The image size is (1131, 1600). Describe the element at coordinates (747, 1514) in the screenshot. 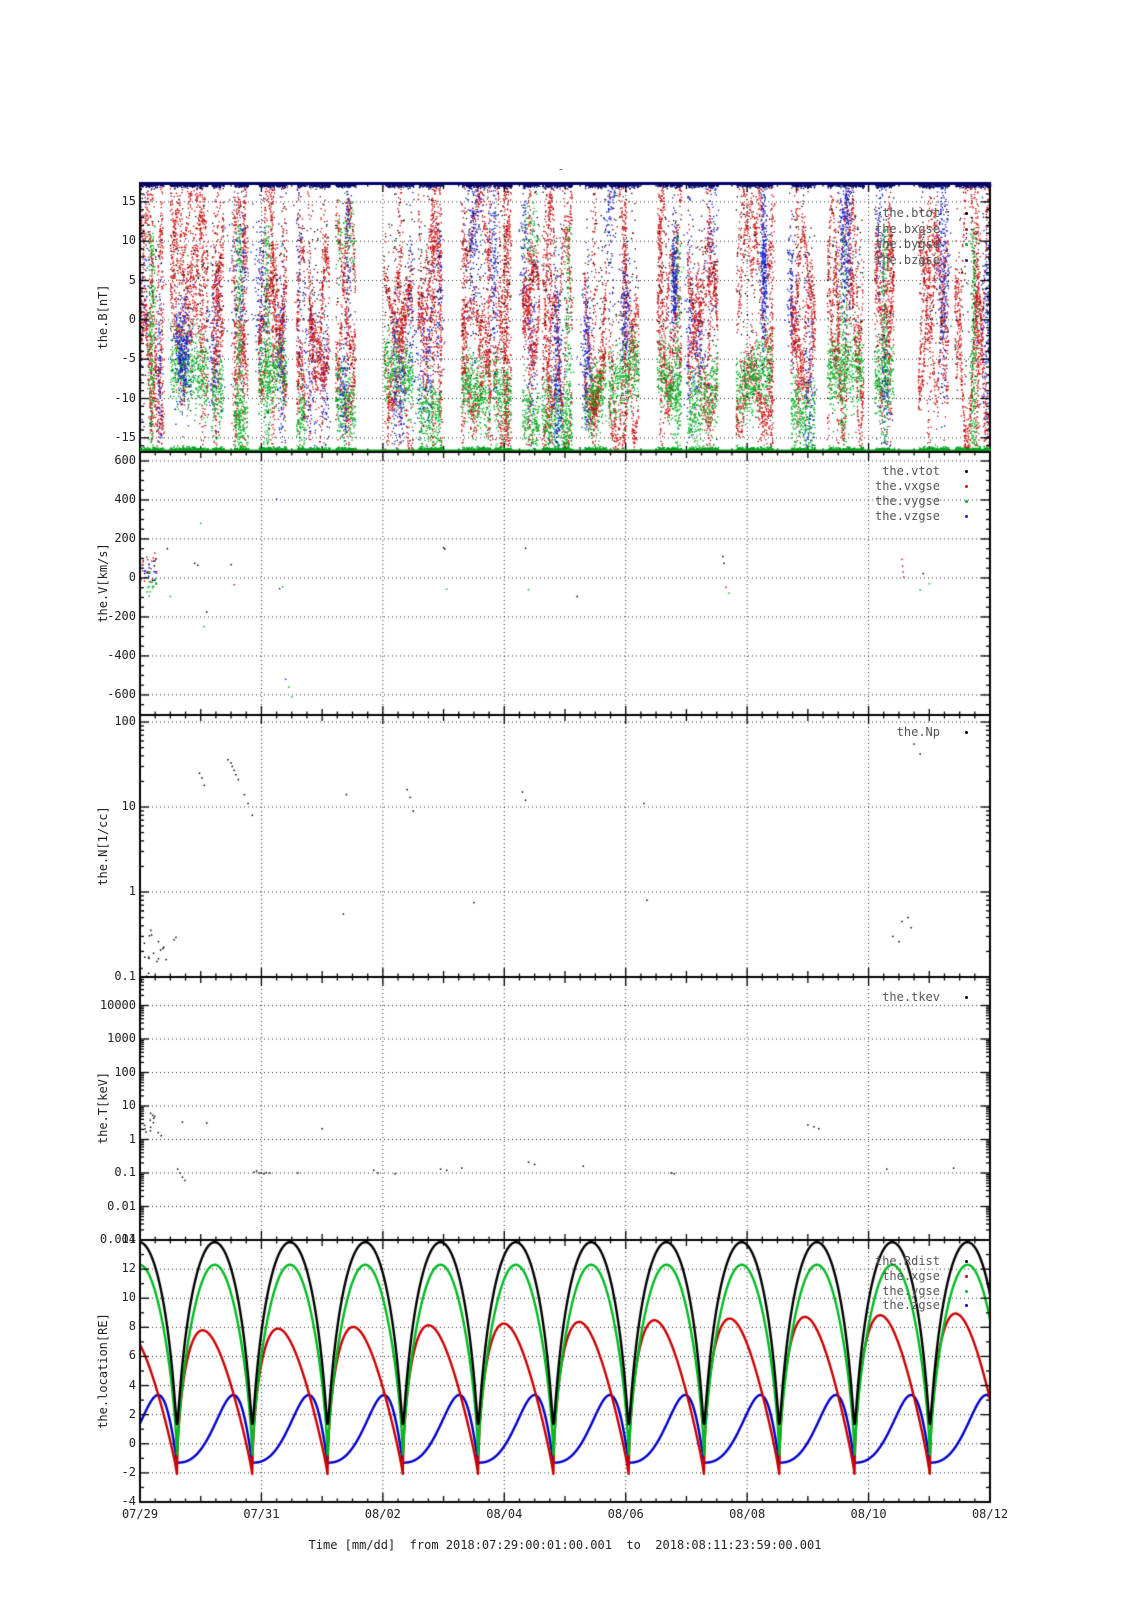

I see `x-tick-label: 08/08` at that location.